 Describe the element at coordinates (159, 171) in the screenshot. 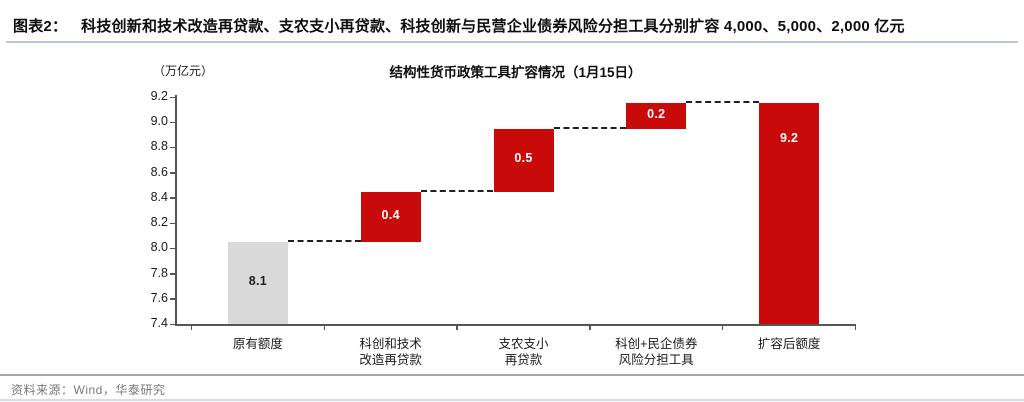

I see `y-axis-tick-label: 8.6` at that location.